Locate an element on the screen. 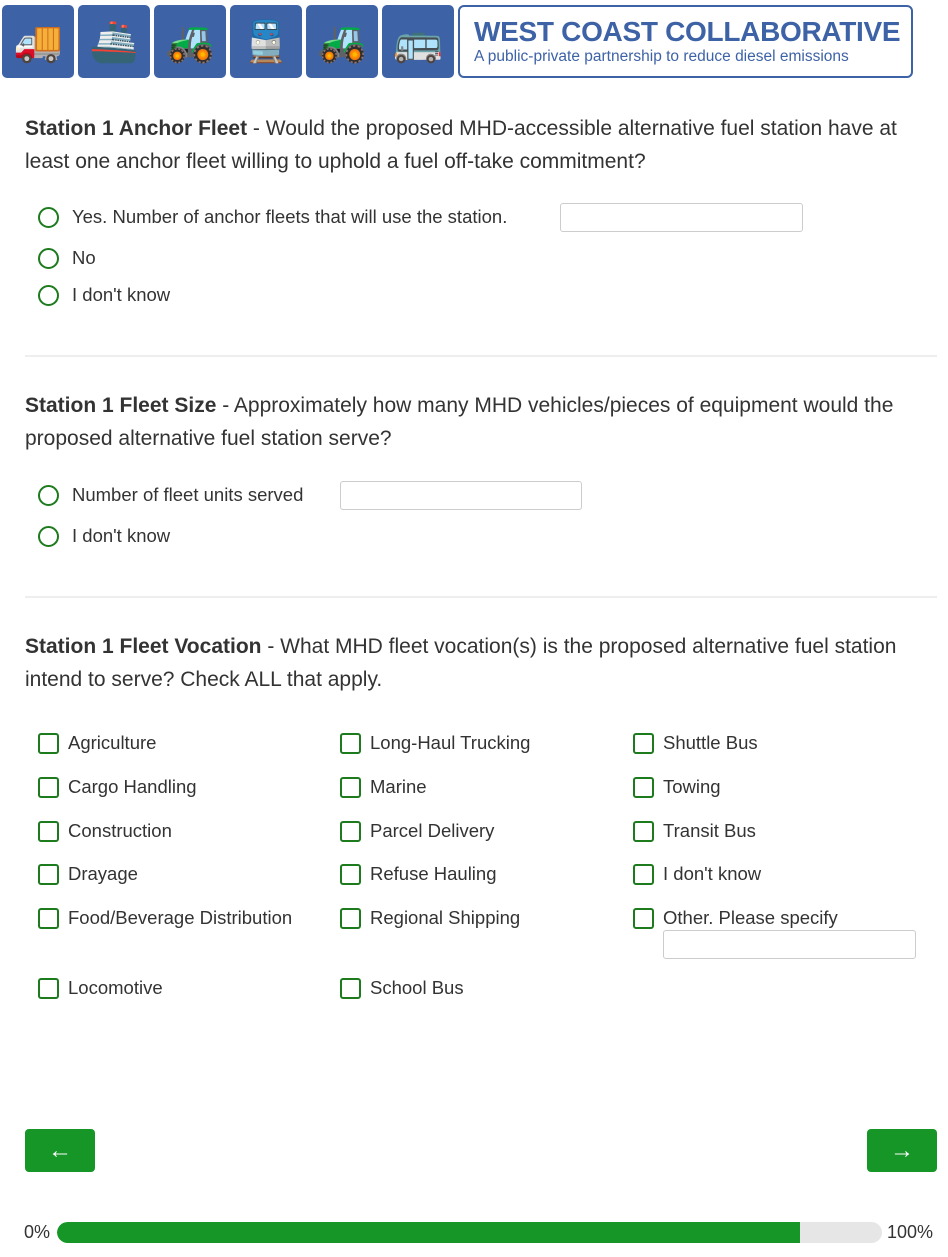 Image resolution: width=948 pixels, height=1257 pixels. checkbox-option: Transit Bus is located at coordinates (694, 831).